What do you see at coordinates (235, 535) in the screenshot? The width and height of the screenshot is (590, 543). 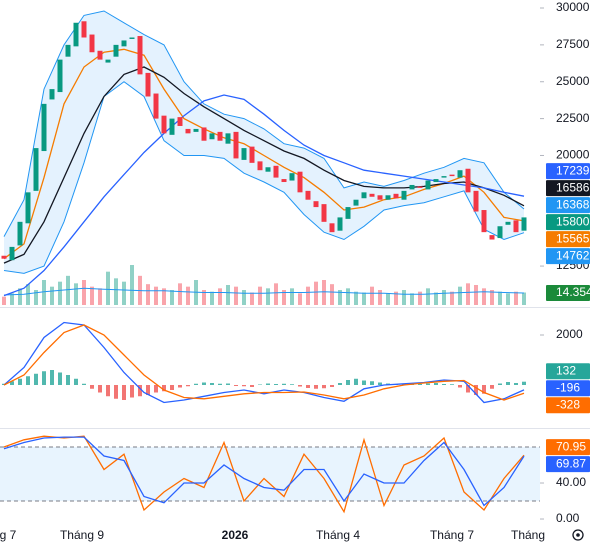 I see `x-tick-label: 2026` at bounding box center [235, 535].